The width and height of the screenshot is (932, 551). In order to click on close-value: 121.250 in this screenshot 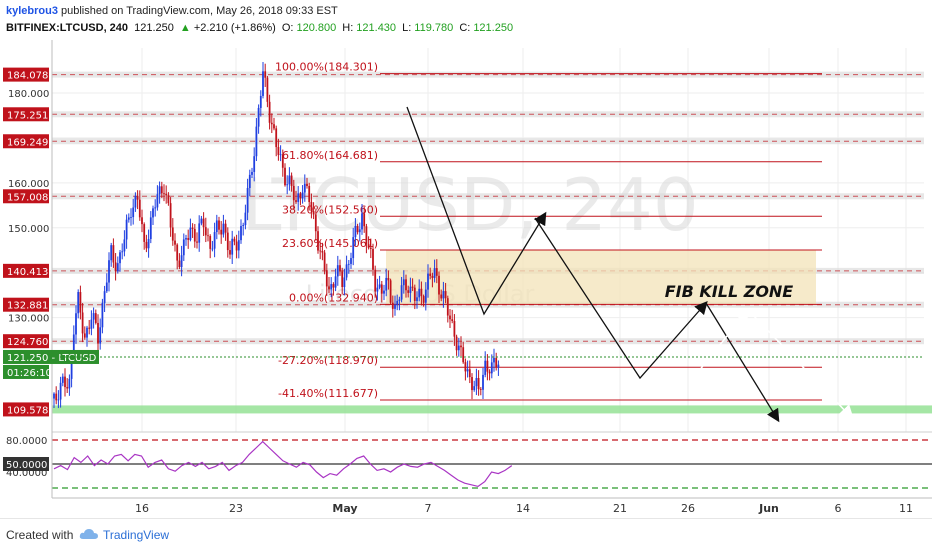, I will do `click(493, 28)`.